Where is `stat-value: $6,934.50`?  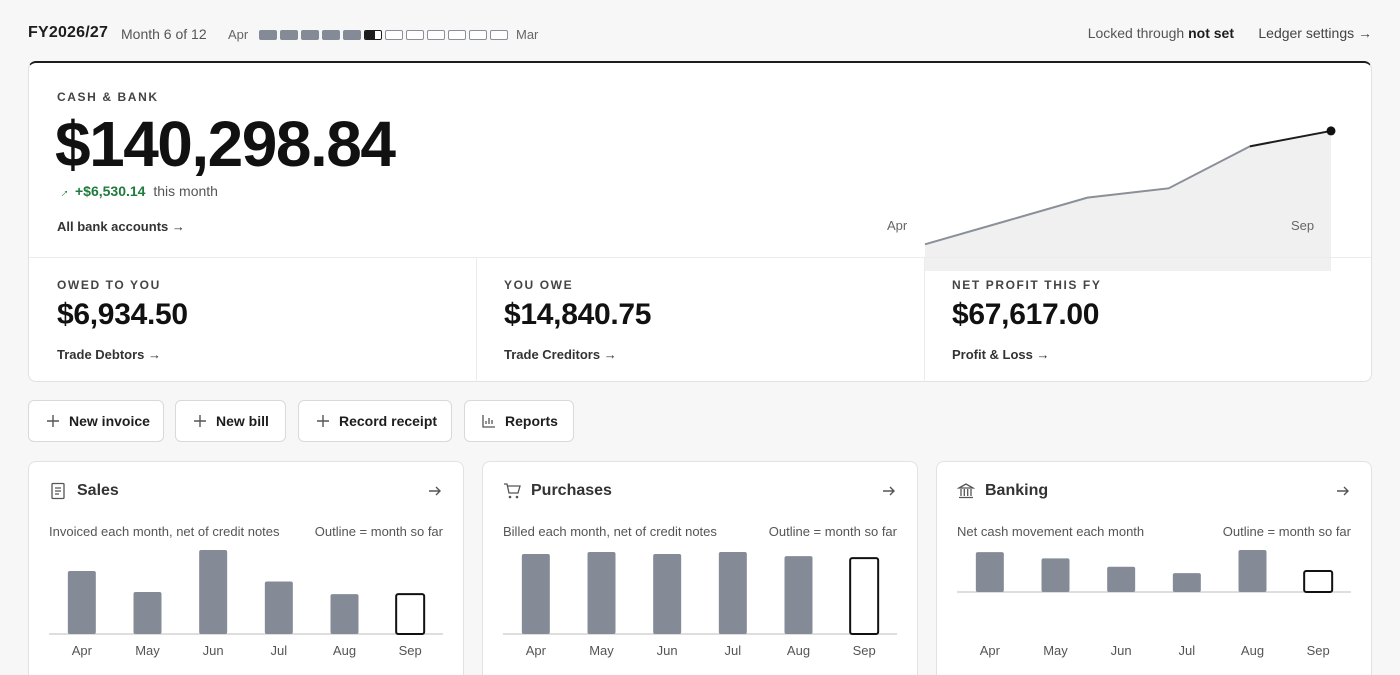
stat-value: $6,934.50 is located at coordinates (122, 314).